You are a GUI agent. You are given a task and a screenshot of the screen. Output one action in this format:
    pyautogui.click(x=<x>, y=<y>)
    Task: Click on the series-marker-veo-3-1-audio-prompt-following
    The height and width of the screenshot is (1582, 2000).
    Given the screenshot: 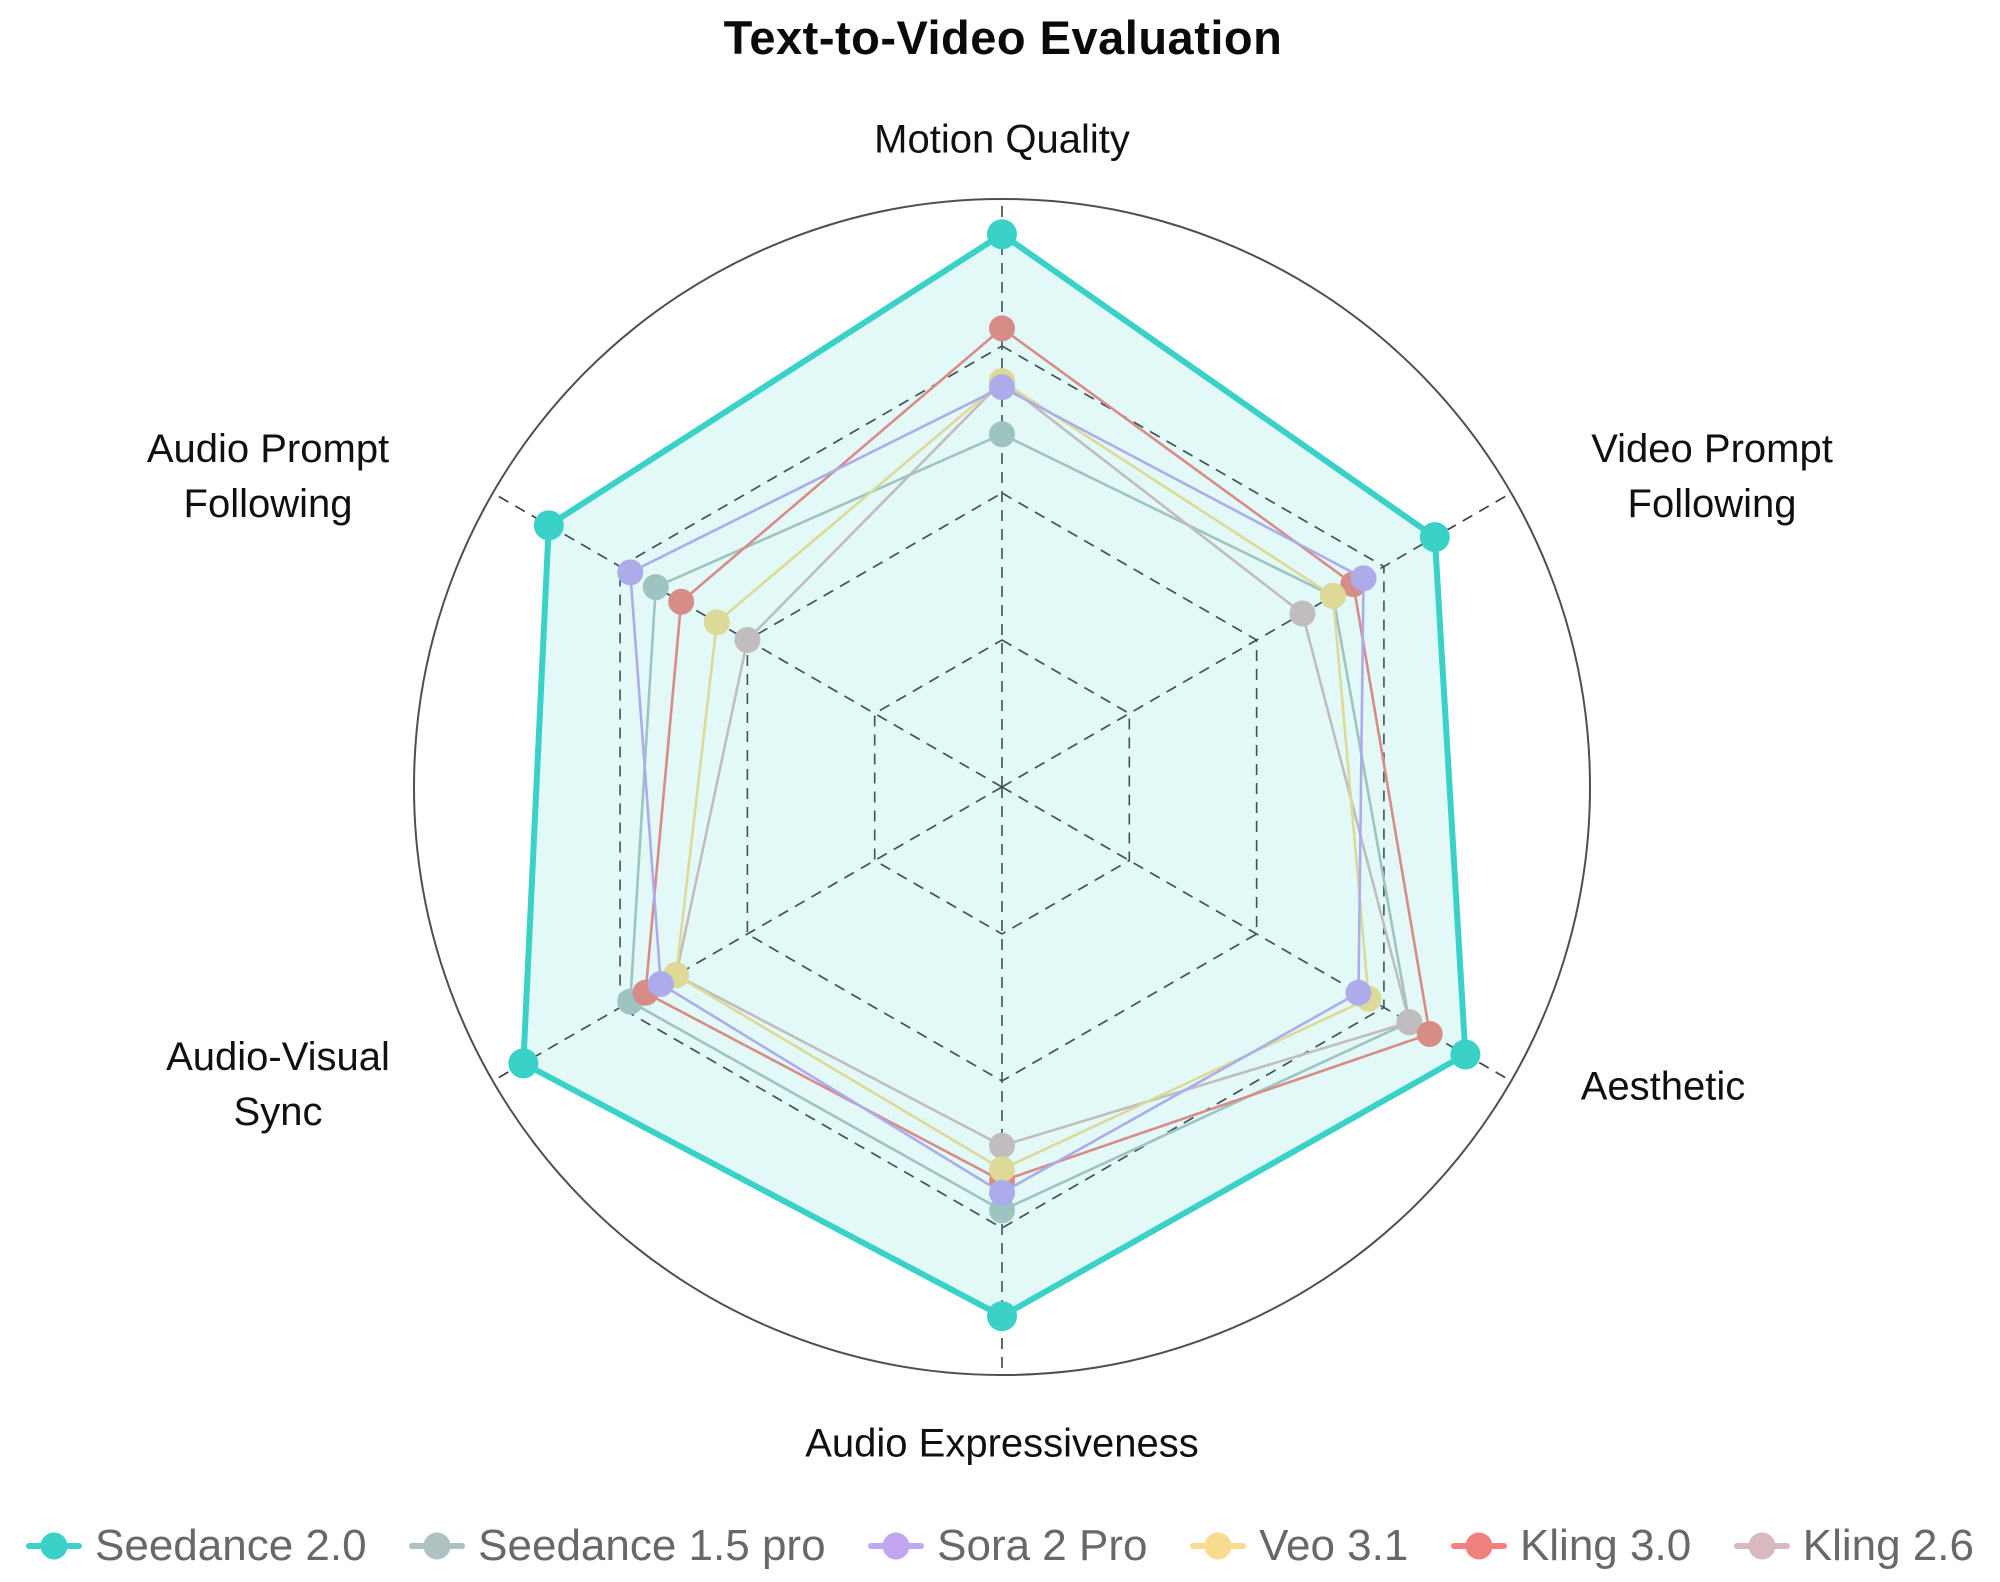 What is the action you would take?
    pyautogui.click(x=716, y=622)
    